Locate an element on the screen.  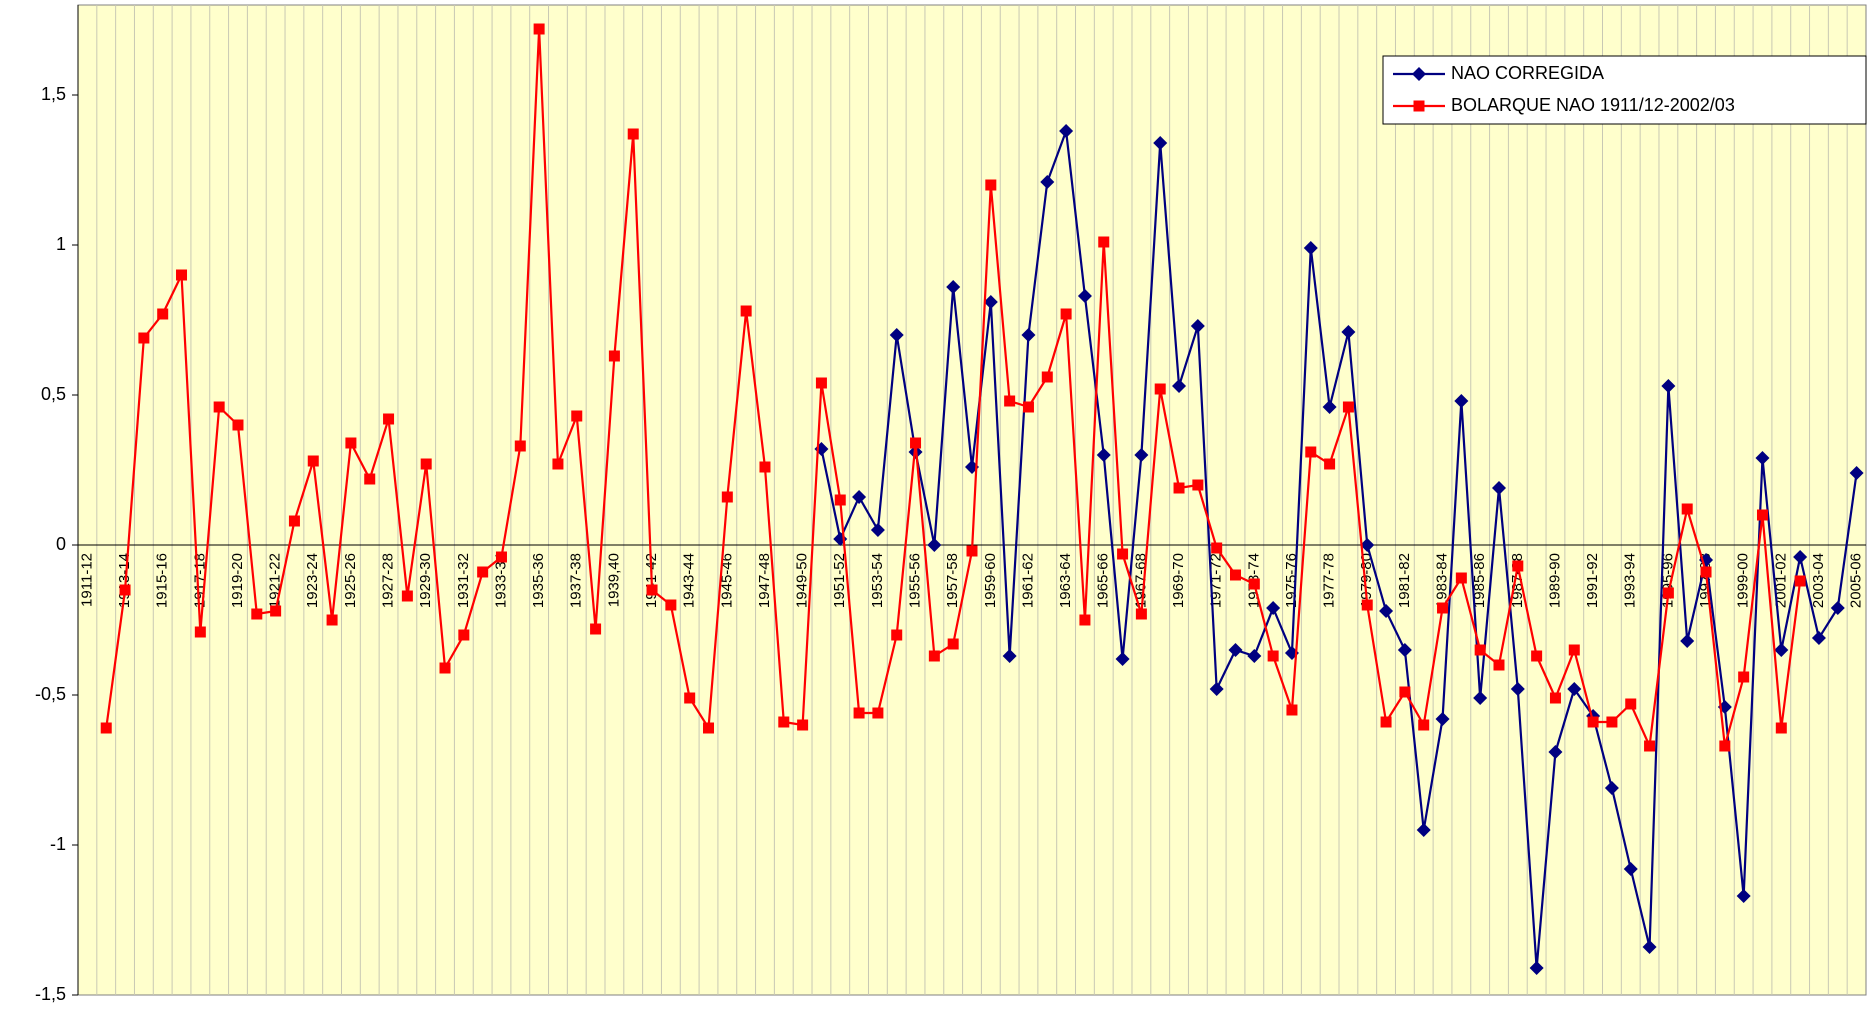
y-tick-label: 1,5 is located at coordinates (53, 94).